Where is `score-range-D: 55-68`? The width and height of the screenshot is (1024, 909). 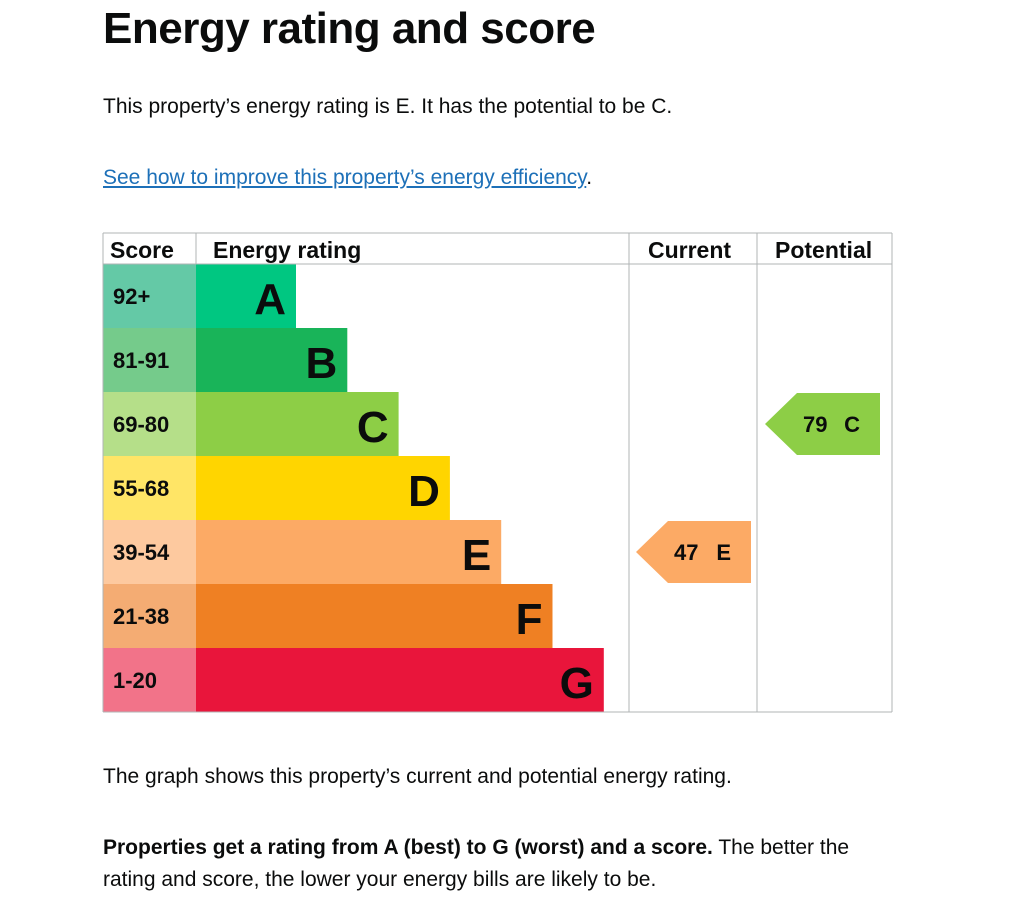 score-range-D: 55-68 is located at coordinates (141, 488).